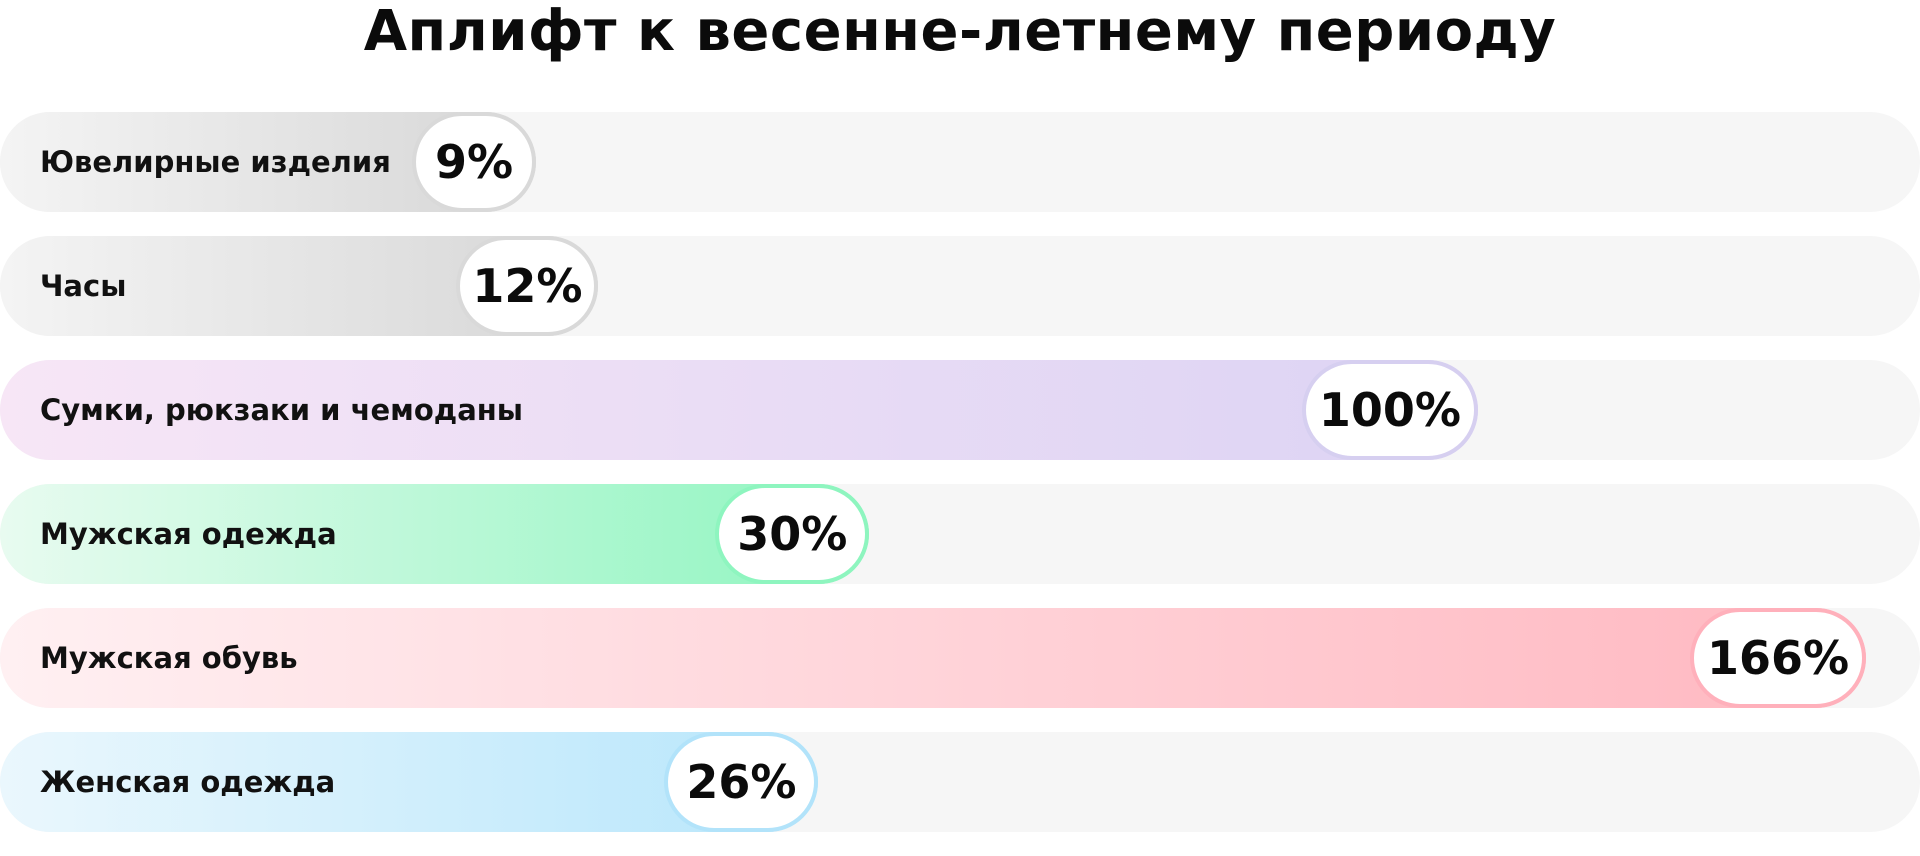 The height and width of the screenshot is (856, 1920). I want to click on bar-value-label: 9%, so click(474, 162).